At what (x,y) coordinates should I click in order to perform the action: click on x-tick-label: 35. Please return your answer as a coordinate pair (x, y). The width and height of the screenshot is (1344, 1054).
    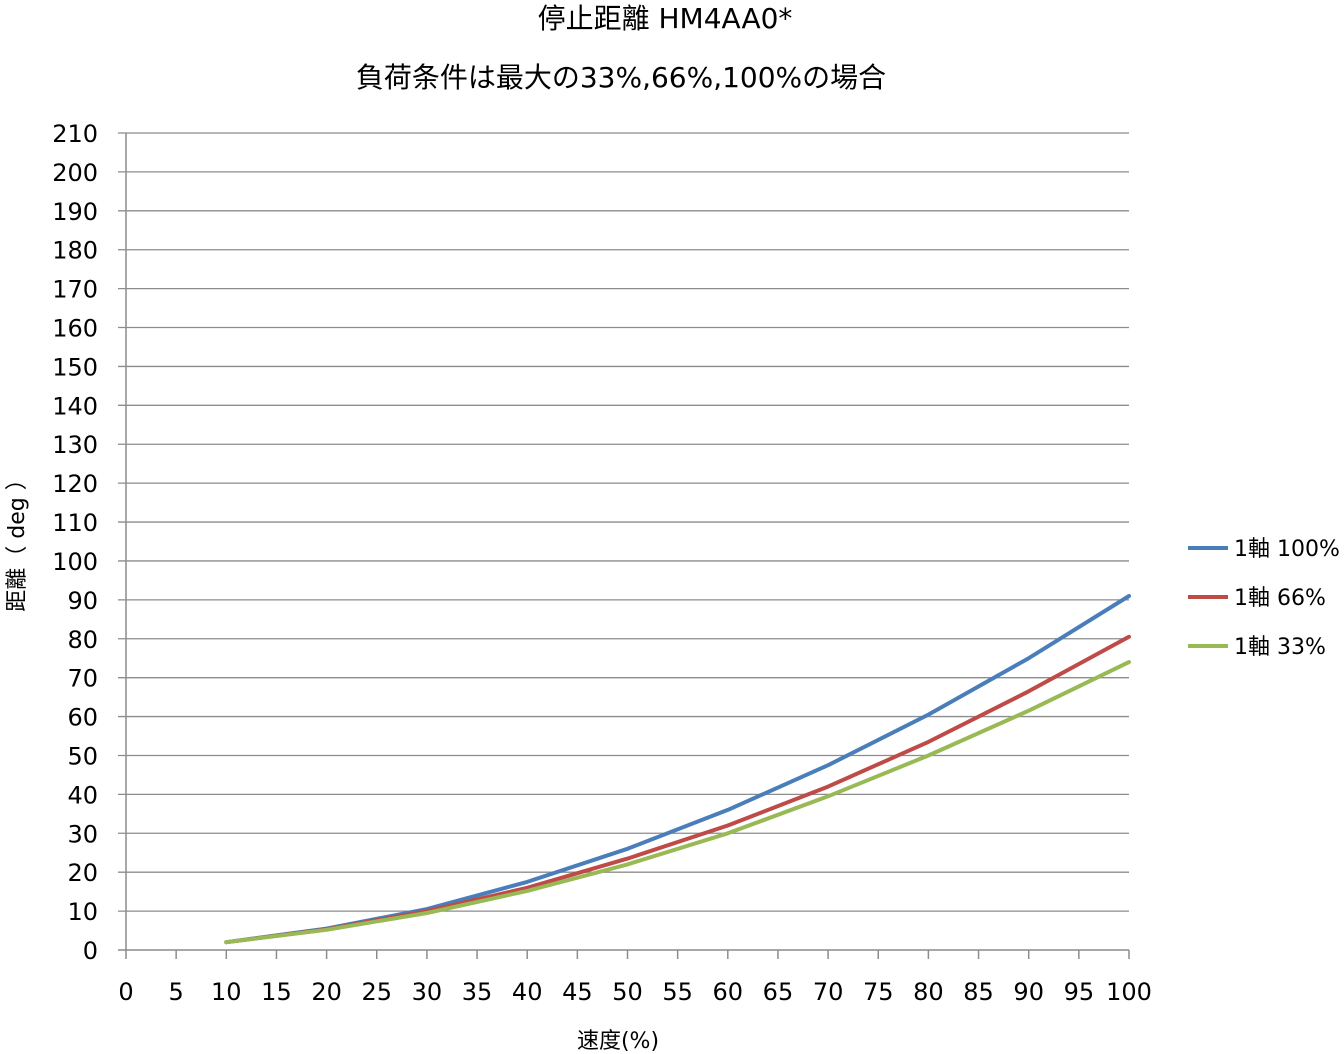
    Looking at the image, I should click on (477, 992).